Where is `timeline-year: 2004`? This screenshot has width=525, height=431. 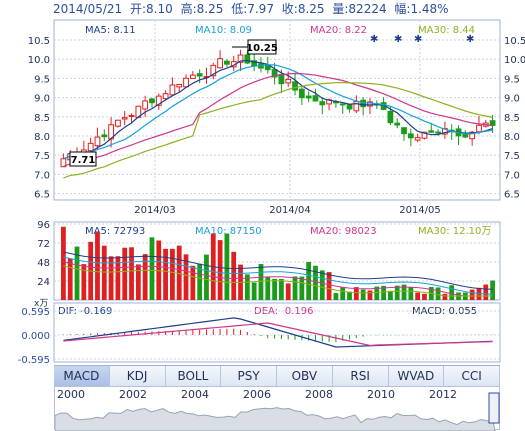
timeline-year: 2004 is located at coordinates (195, 394).